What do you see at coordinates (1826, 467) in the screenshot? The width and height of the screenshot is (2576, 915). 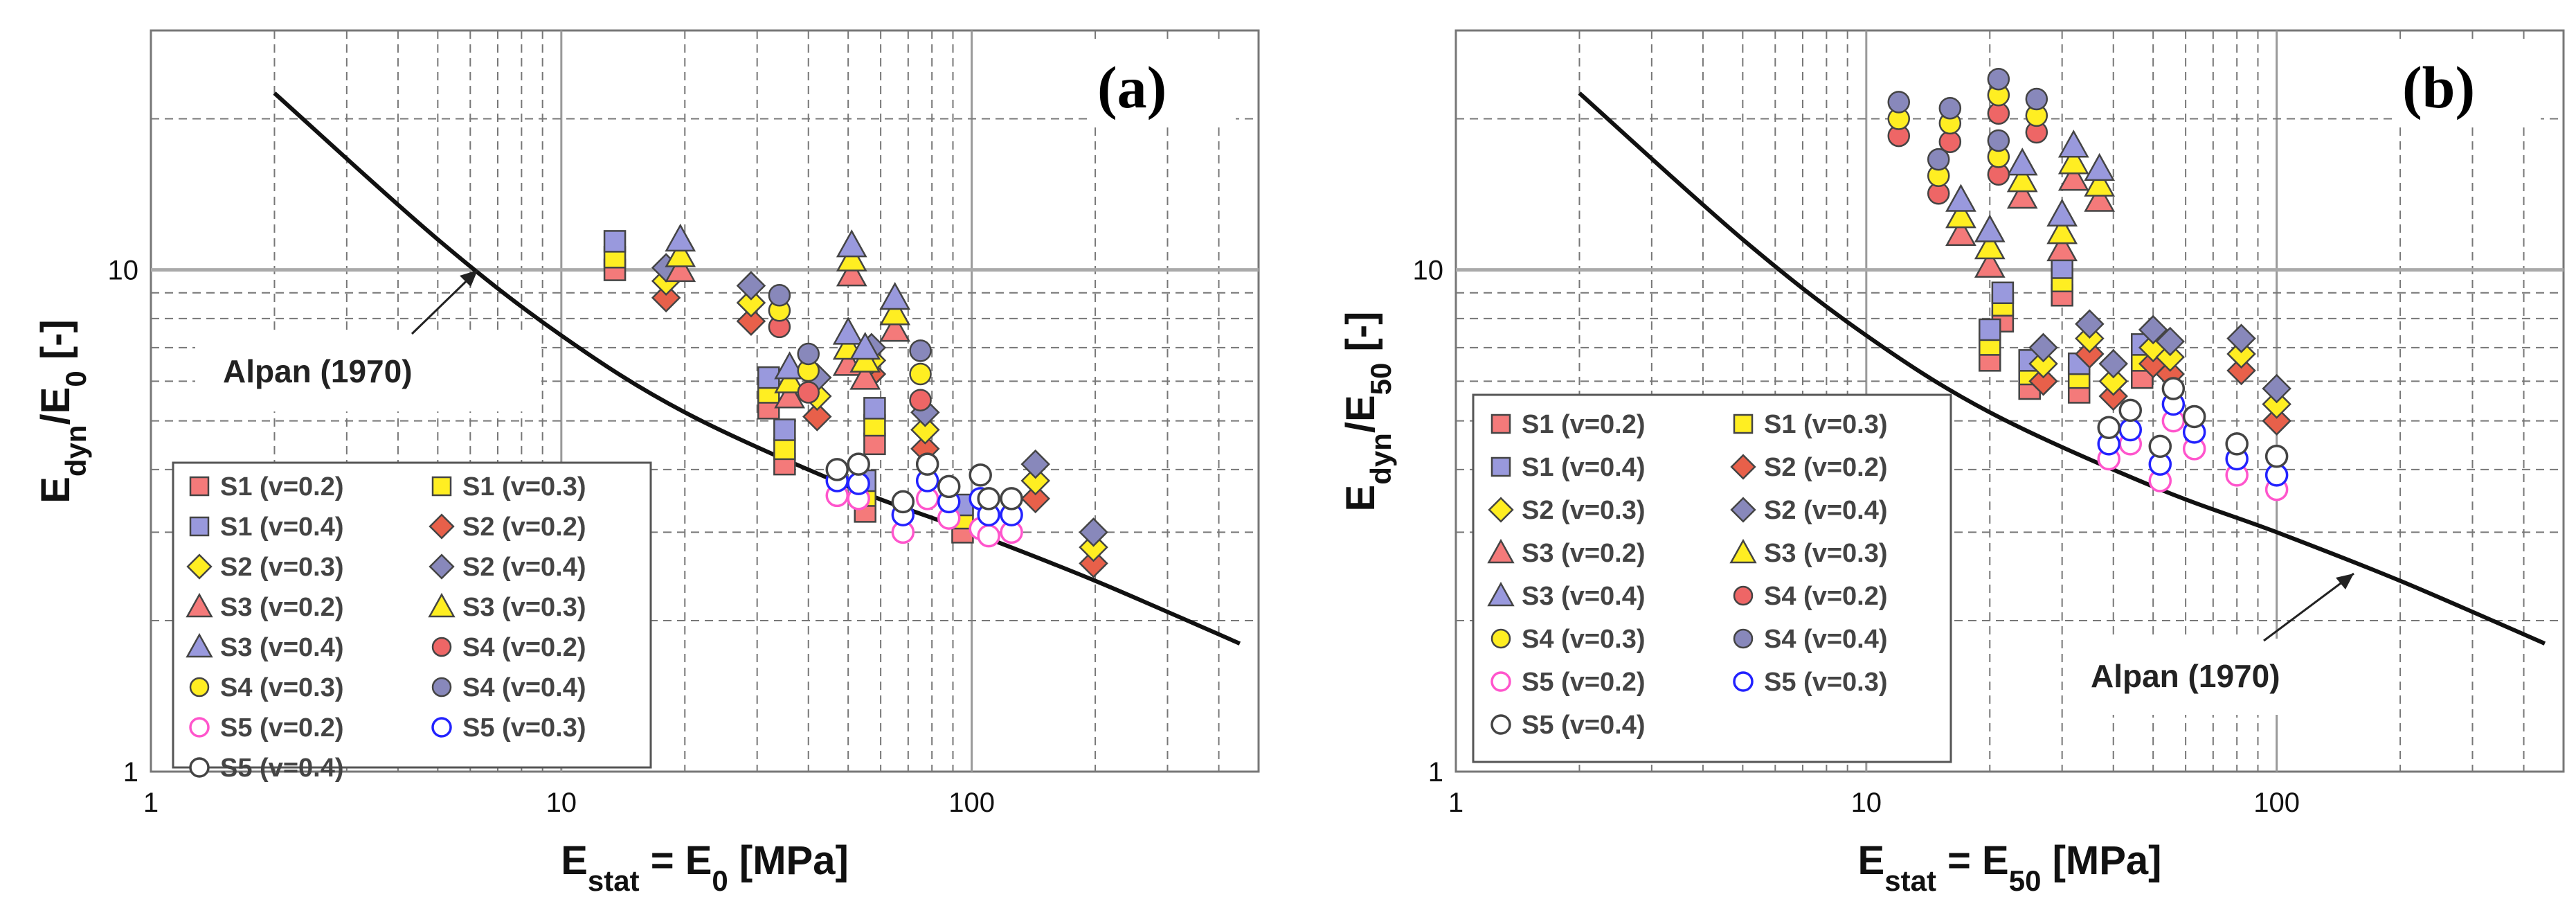 I see `legend-label-b: S2 (v=0.2)` at bounding box center [1826, 467].